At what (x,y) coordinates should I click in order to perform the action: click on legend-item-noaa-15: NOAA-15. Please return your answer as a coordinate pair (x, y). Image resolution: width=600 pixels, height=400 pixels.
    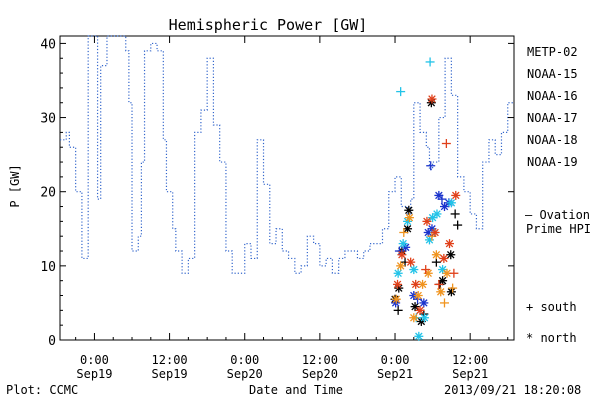
    Looking at the image, I should click on (552, 74).